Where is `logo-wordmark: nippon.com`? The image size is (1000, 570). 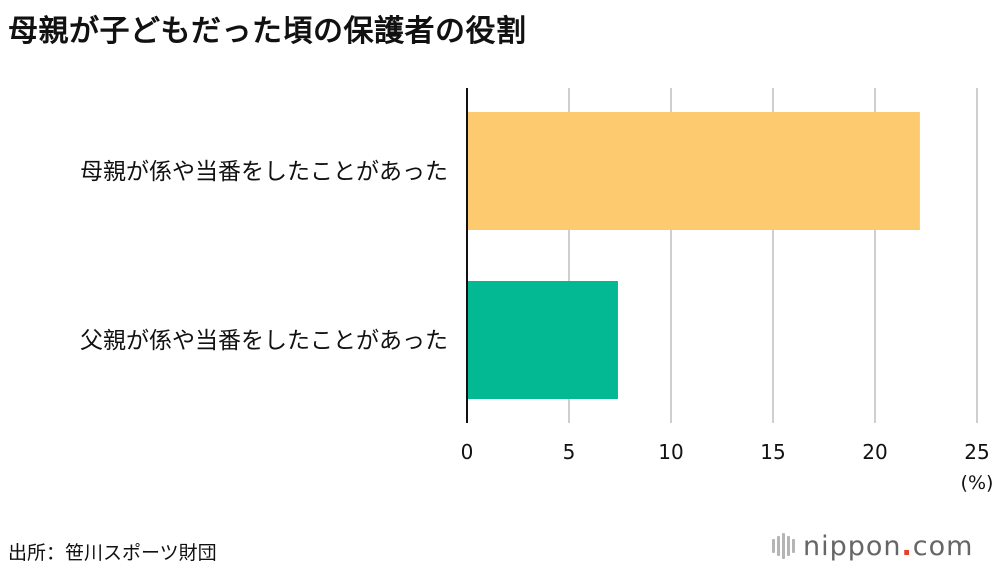
logo-wordmark: nippon.com is located at coordinates (888, 546).